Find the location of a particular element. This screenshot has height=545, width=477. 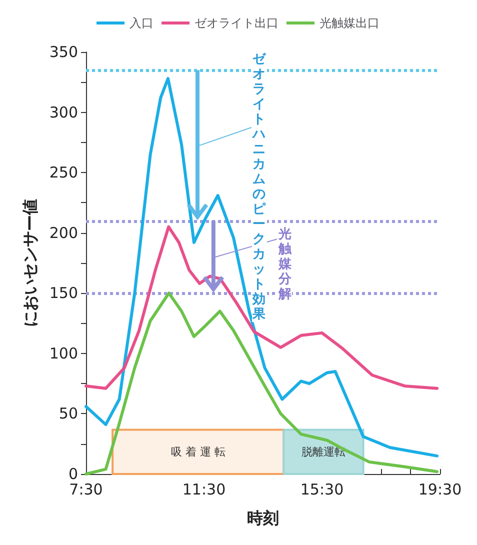

legend-label: ゼオライト出口 is located at coordinates (236, 23).